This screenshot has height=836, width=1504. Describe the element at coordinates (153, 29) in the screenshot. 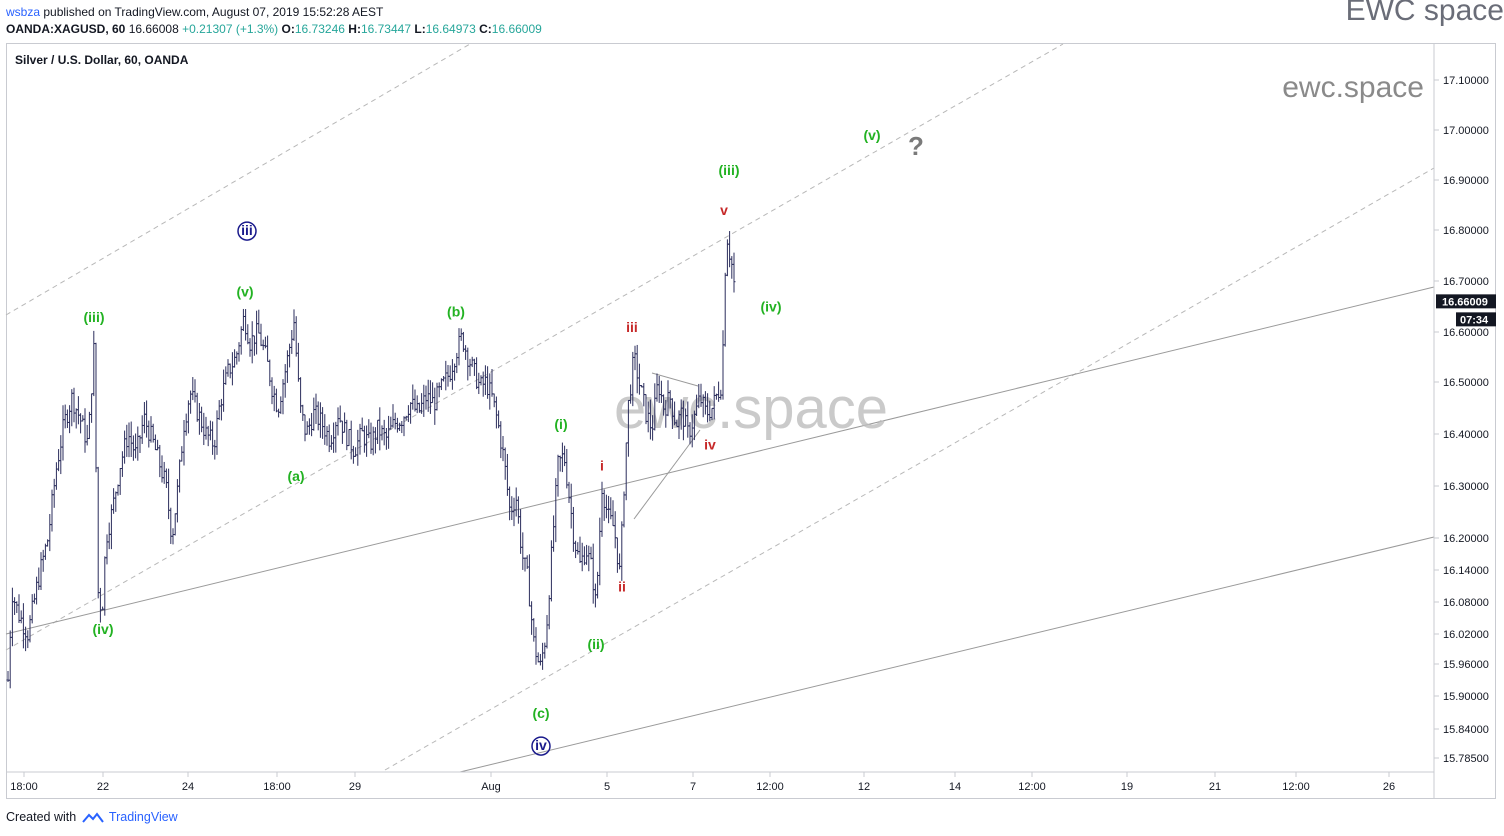

I see `current-price: 16.66008` at that location.